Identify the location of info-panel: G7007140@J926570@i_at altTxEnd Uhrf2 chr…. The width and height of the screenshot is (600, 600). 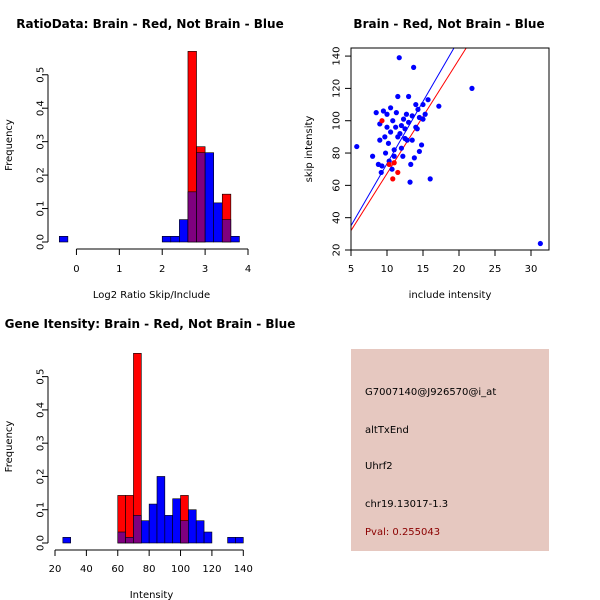
(450, 450).